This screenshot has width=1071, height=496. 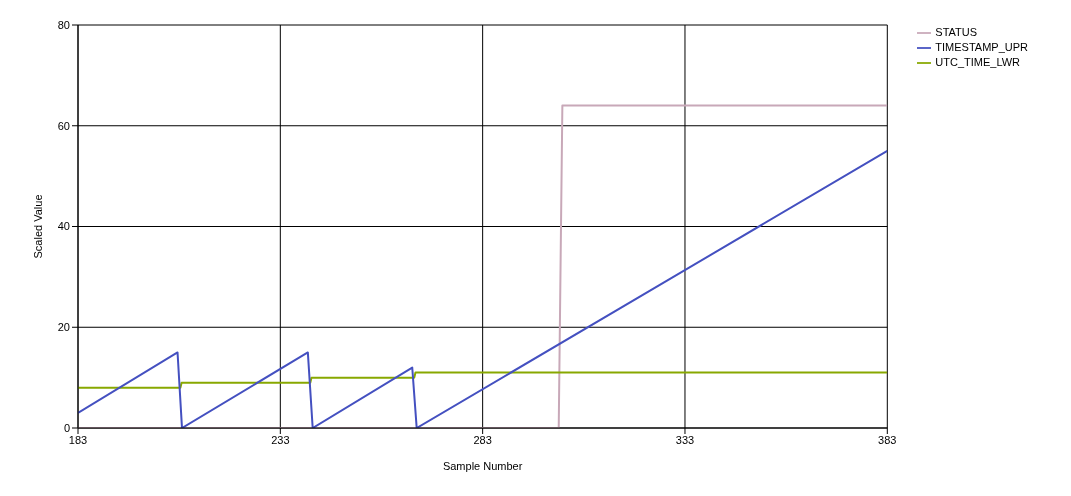 What do you see at coordinates (280, 439) in the screenshot?
I see `x-tick-label: 233` at bounding box center [280, 439].